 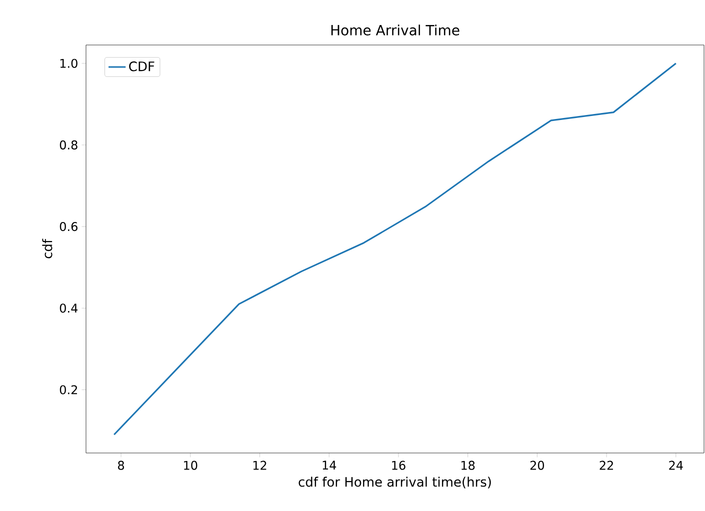 What do you see at coordinates (121, 465) in the screenshot?
I see `x-tick-label: 8` at bounding box center [121, 465].